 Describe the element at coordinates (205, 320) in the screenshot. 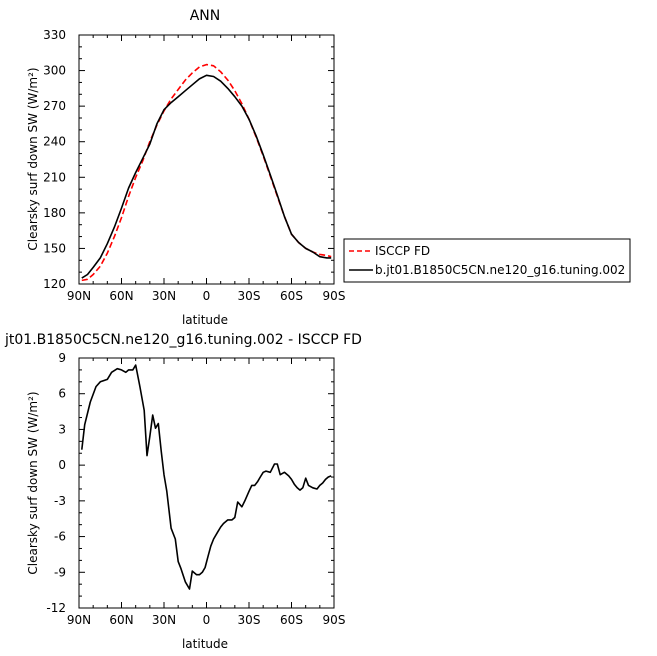

I see `top-x-axis-label: latitude` at that location.